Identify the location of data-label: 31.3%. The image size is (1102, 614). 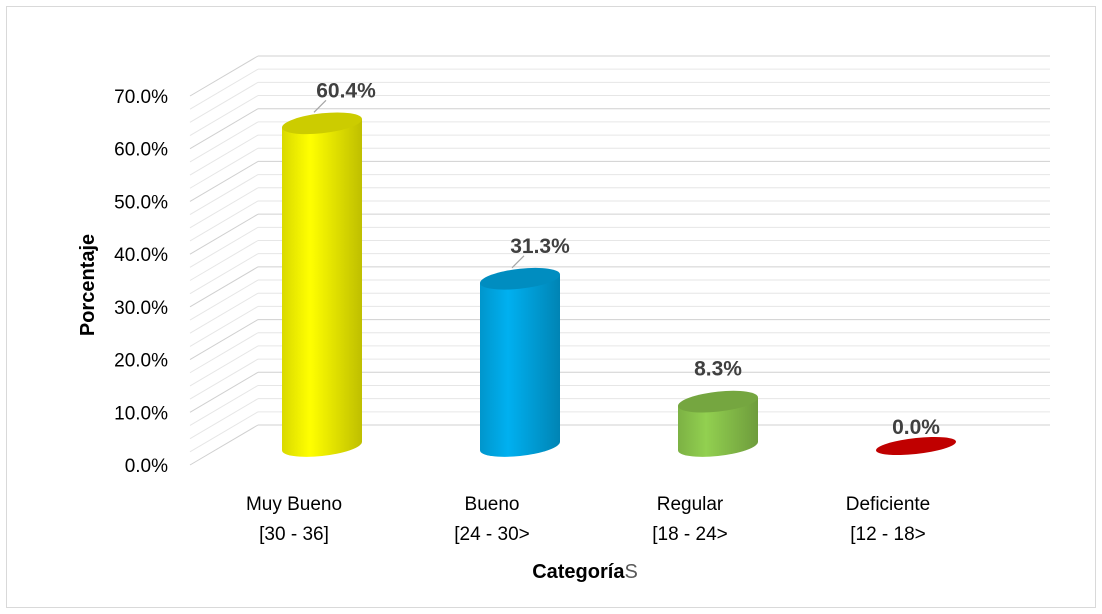
(540, 246).